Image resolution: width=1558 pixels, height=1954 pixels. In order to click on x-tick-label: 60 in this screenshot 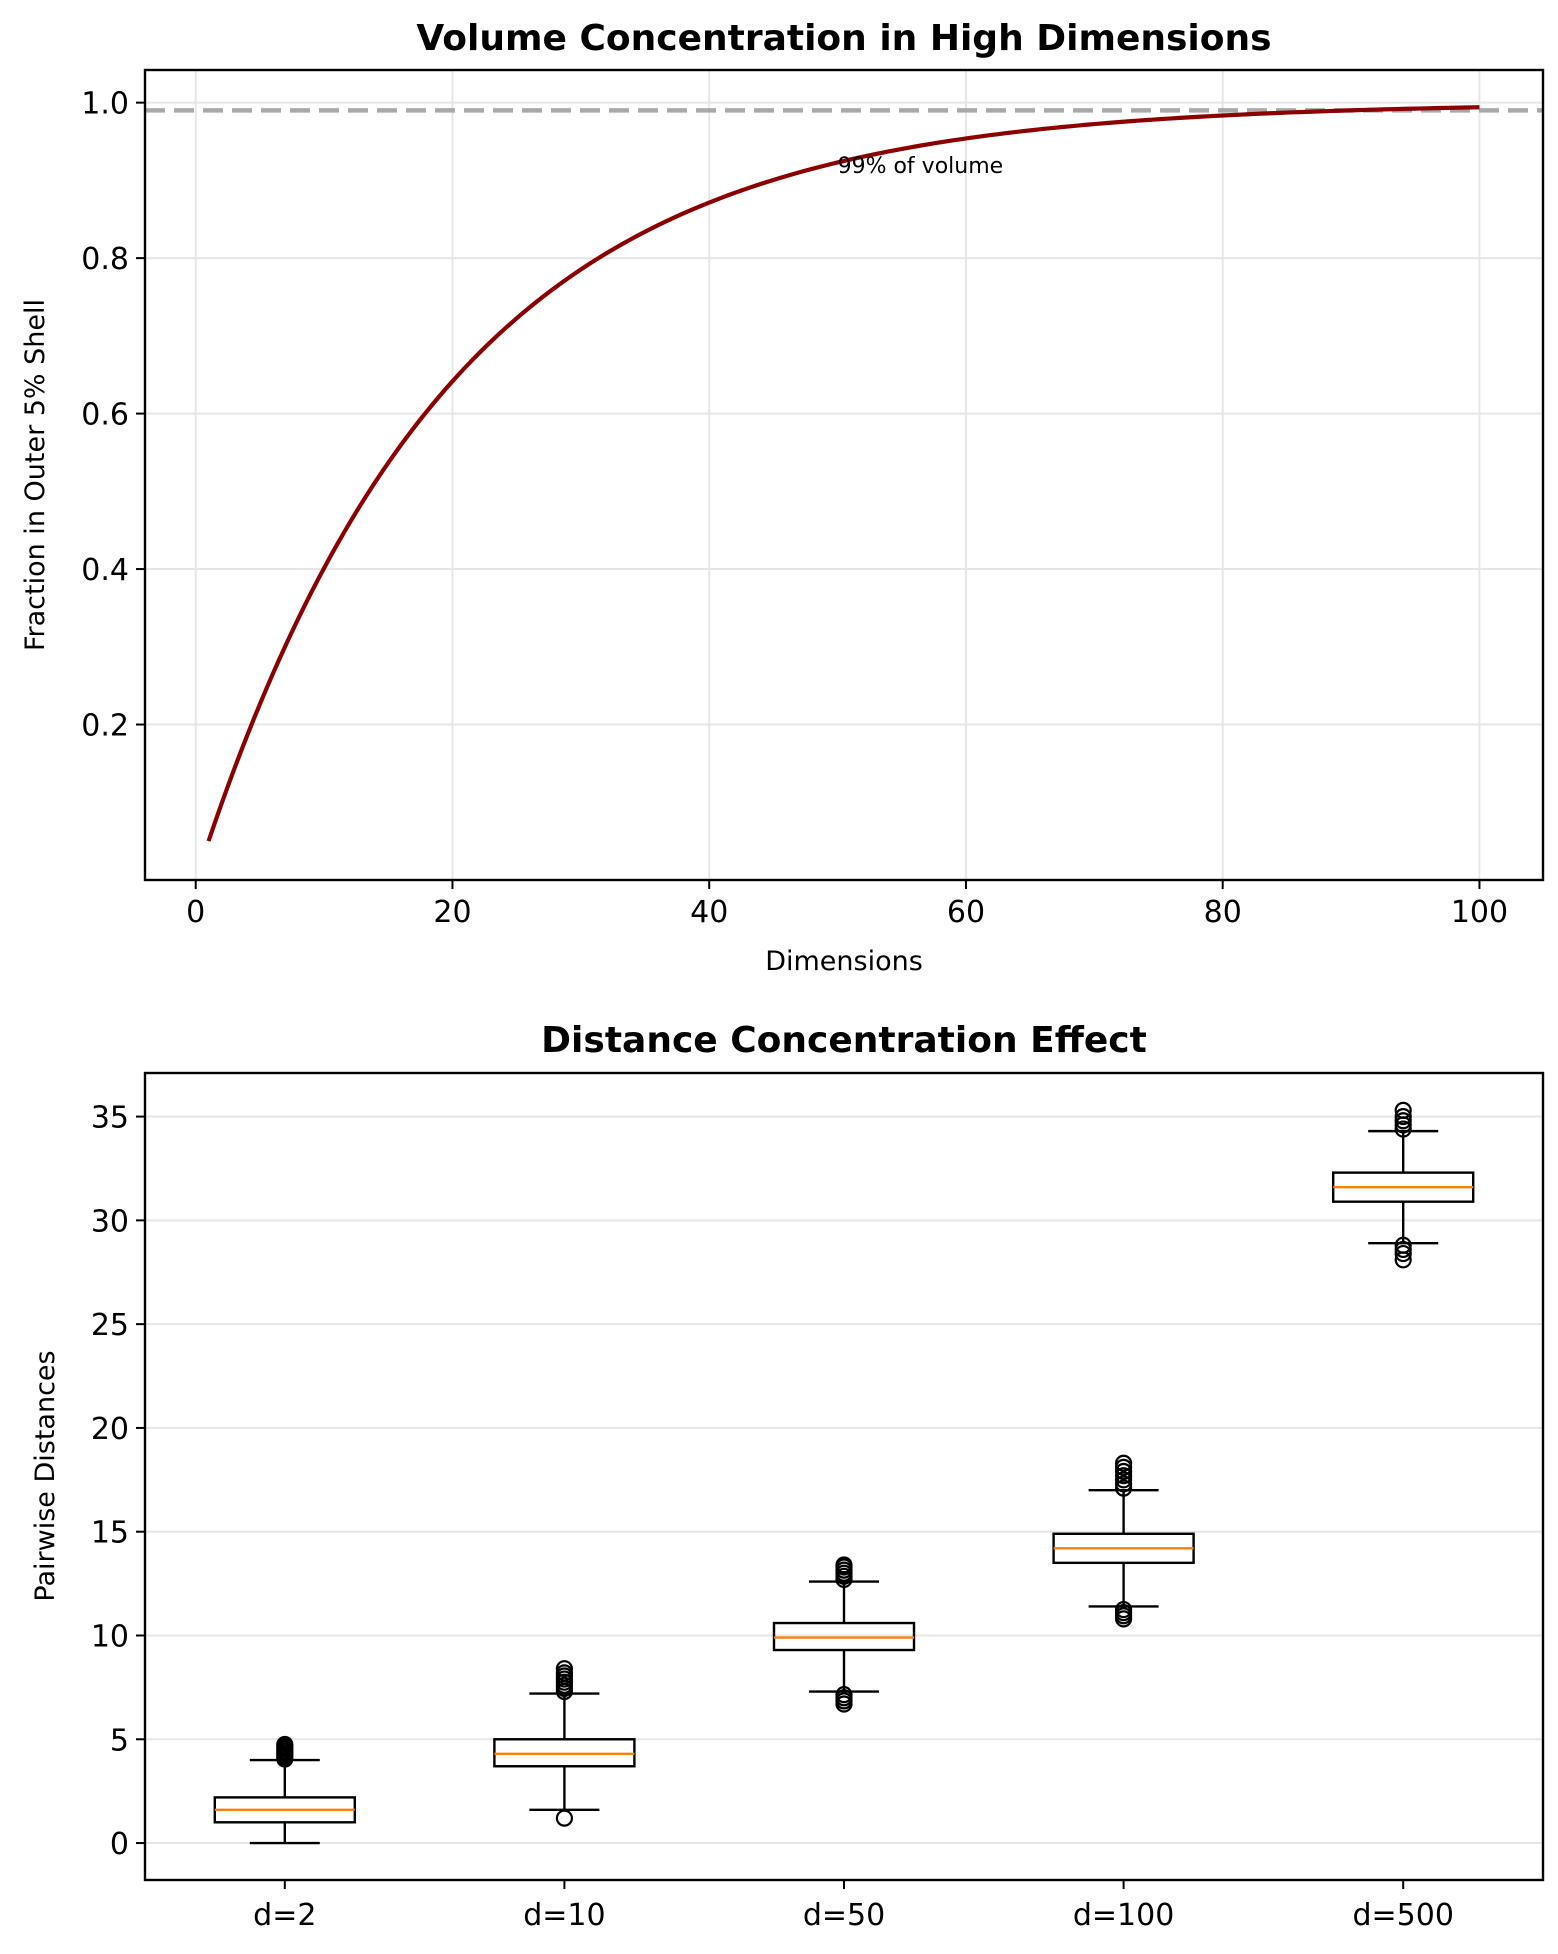, I will do `click(966, 912)`.